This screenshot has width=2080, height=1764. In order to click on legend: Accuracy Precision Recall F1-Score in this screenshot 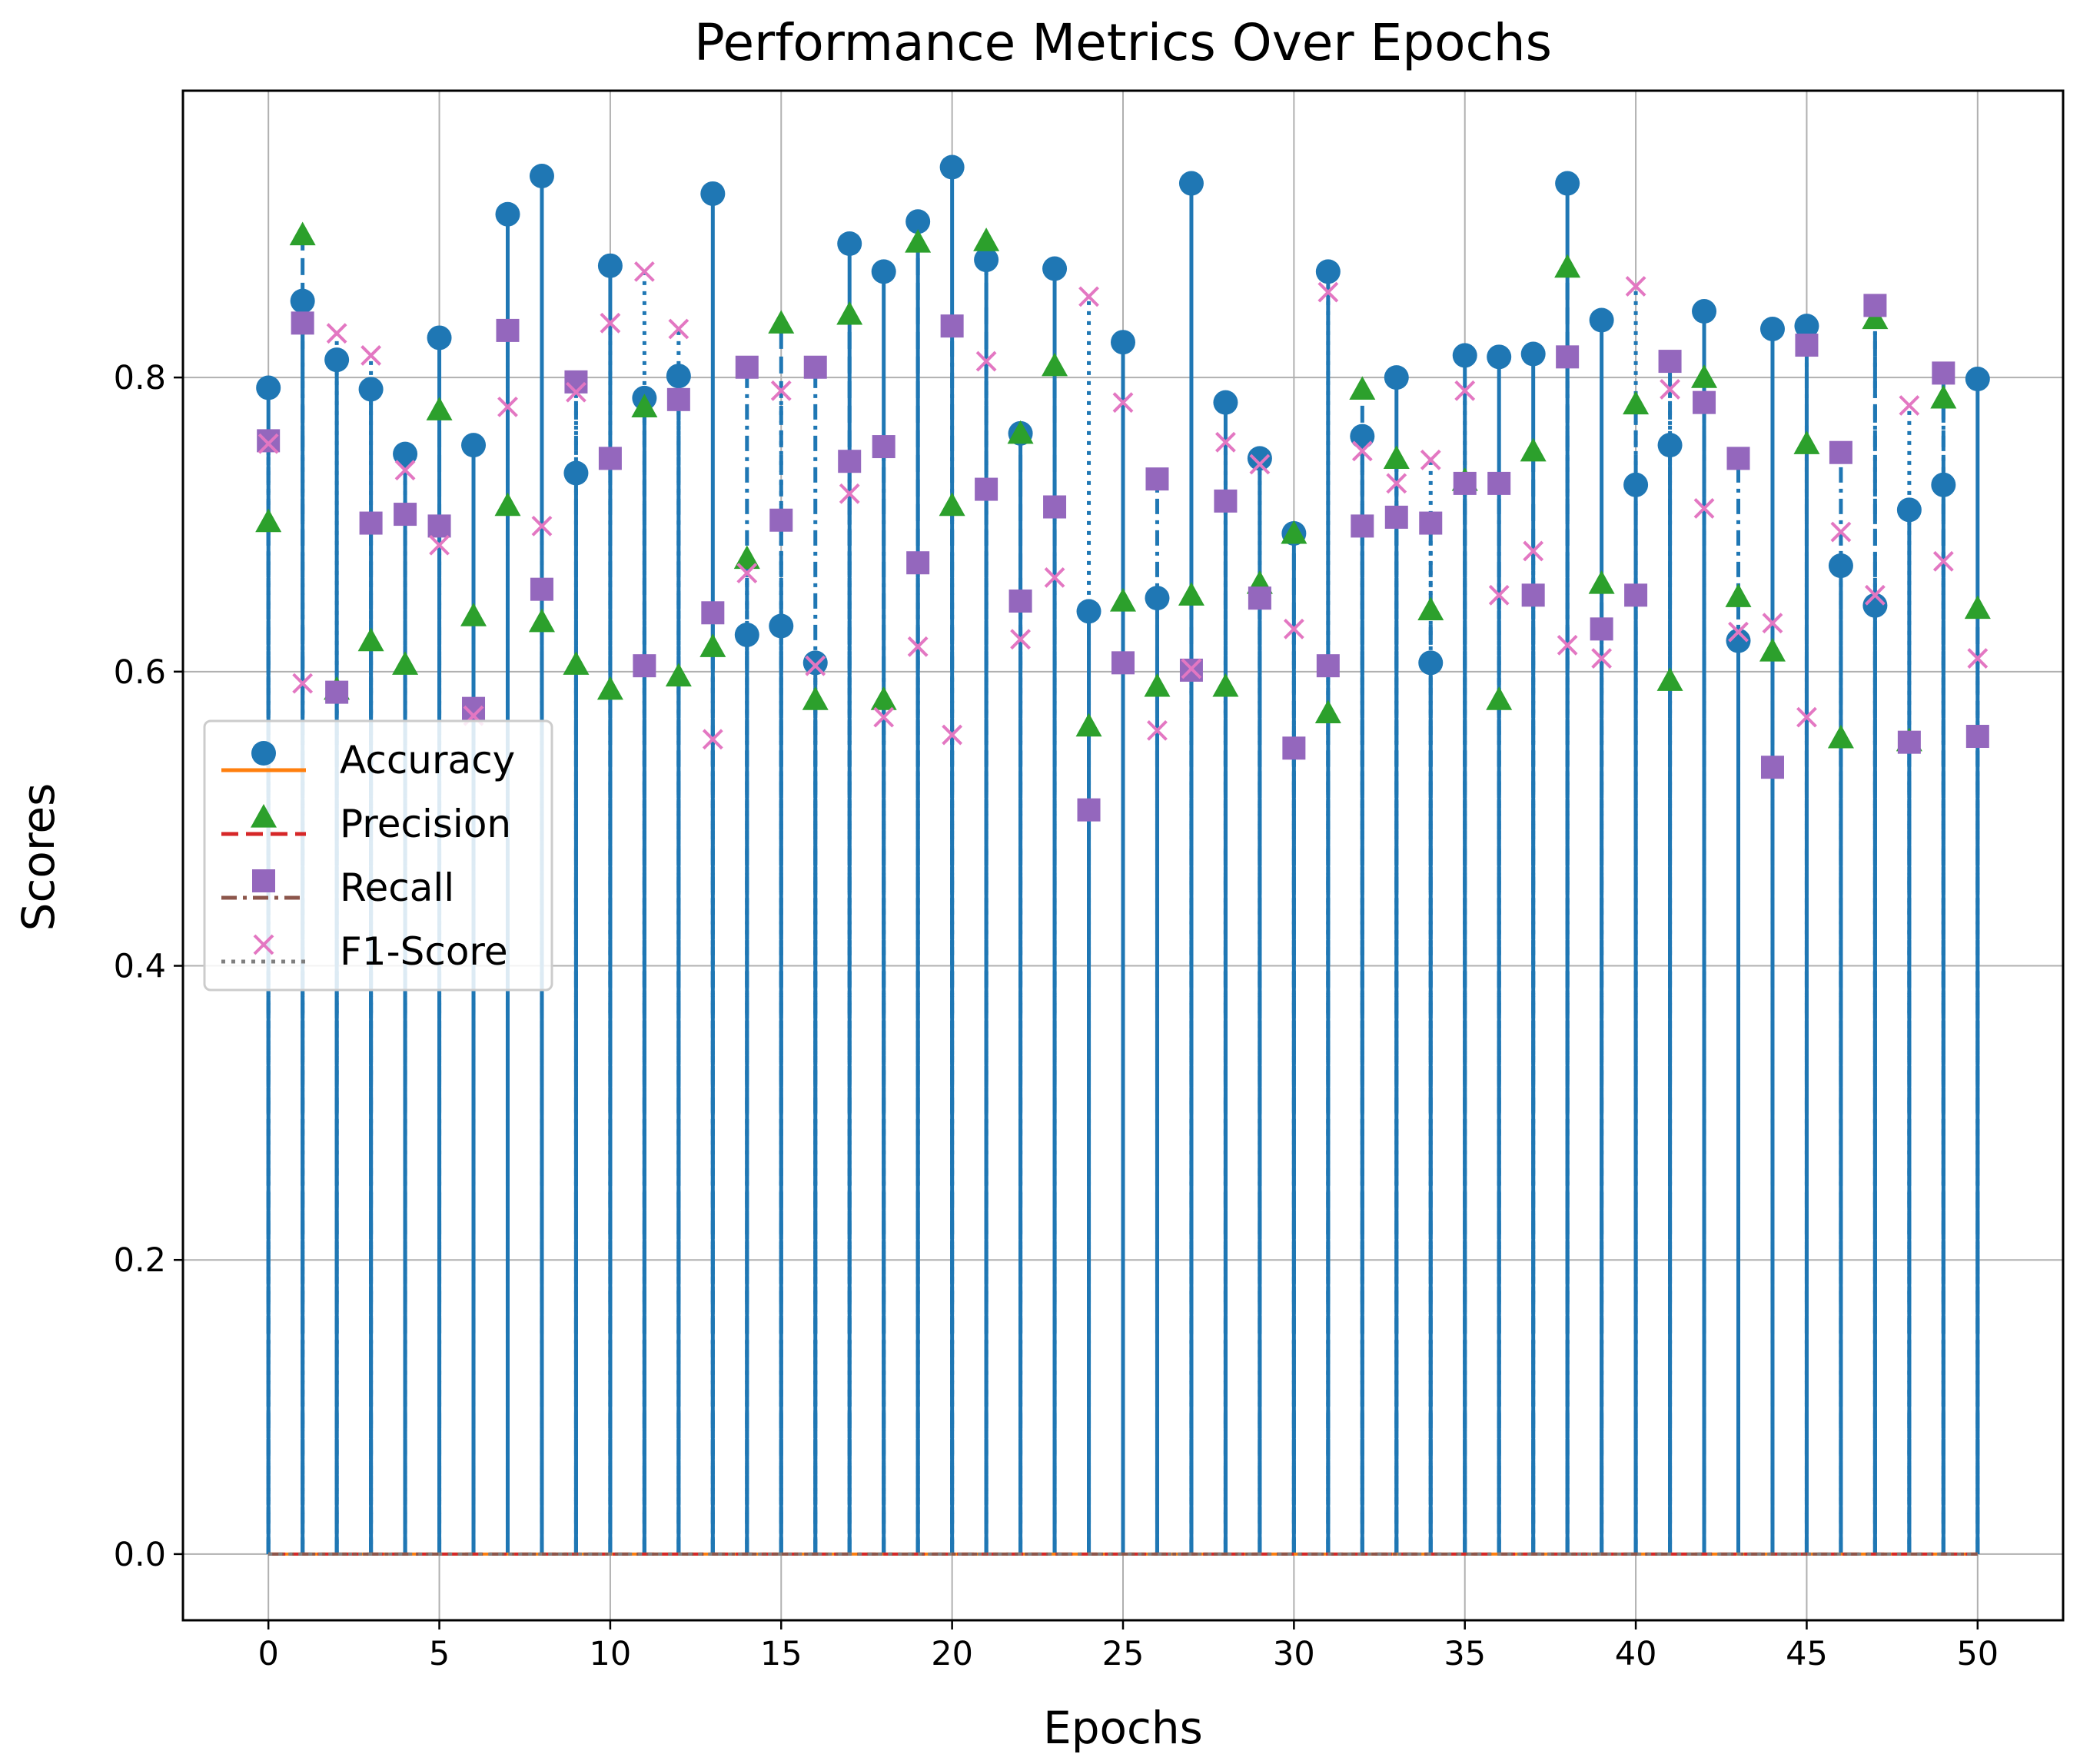, I will do `click(378, 856)`.